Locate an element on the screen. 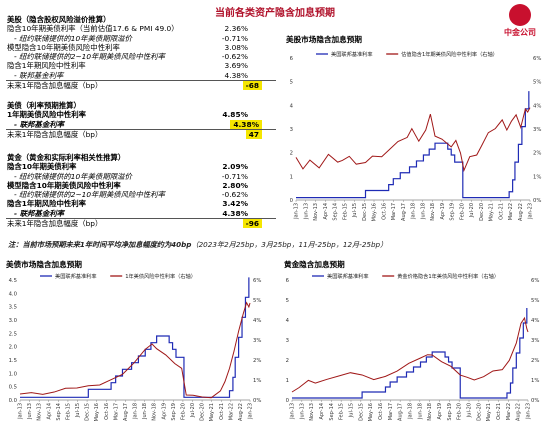 The image size is (550, 427). y-tick-label-left: 1 is located at coordinates (291, 177).